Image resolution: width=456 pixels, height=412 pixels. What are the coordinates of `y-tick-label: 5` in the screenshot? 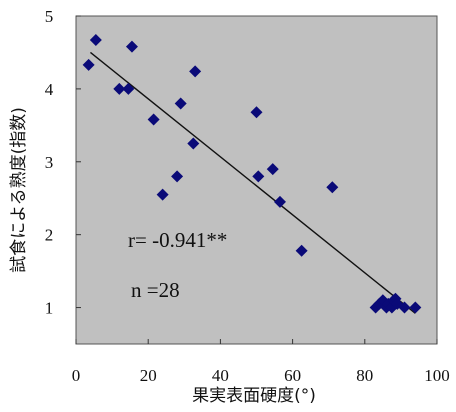 It's located at (49, 16).